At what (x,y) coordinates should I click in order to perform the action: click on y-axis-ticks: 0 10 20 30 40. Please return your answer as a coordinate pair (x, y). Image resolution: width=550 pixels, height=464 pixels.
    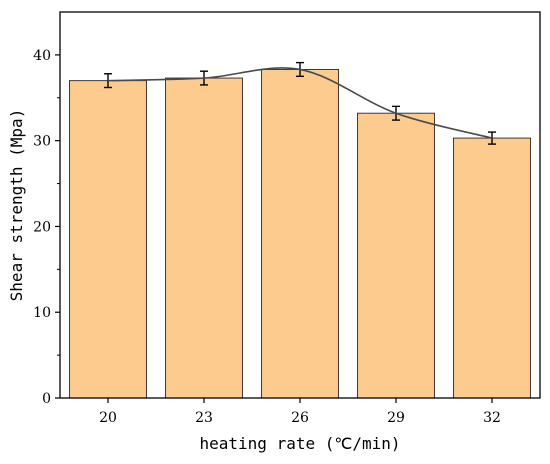
    Looking at the image, I should click on (46, 227).